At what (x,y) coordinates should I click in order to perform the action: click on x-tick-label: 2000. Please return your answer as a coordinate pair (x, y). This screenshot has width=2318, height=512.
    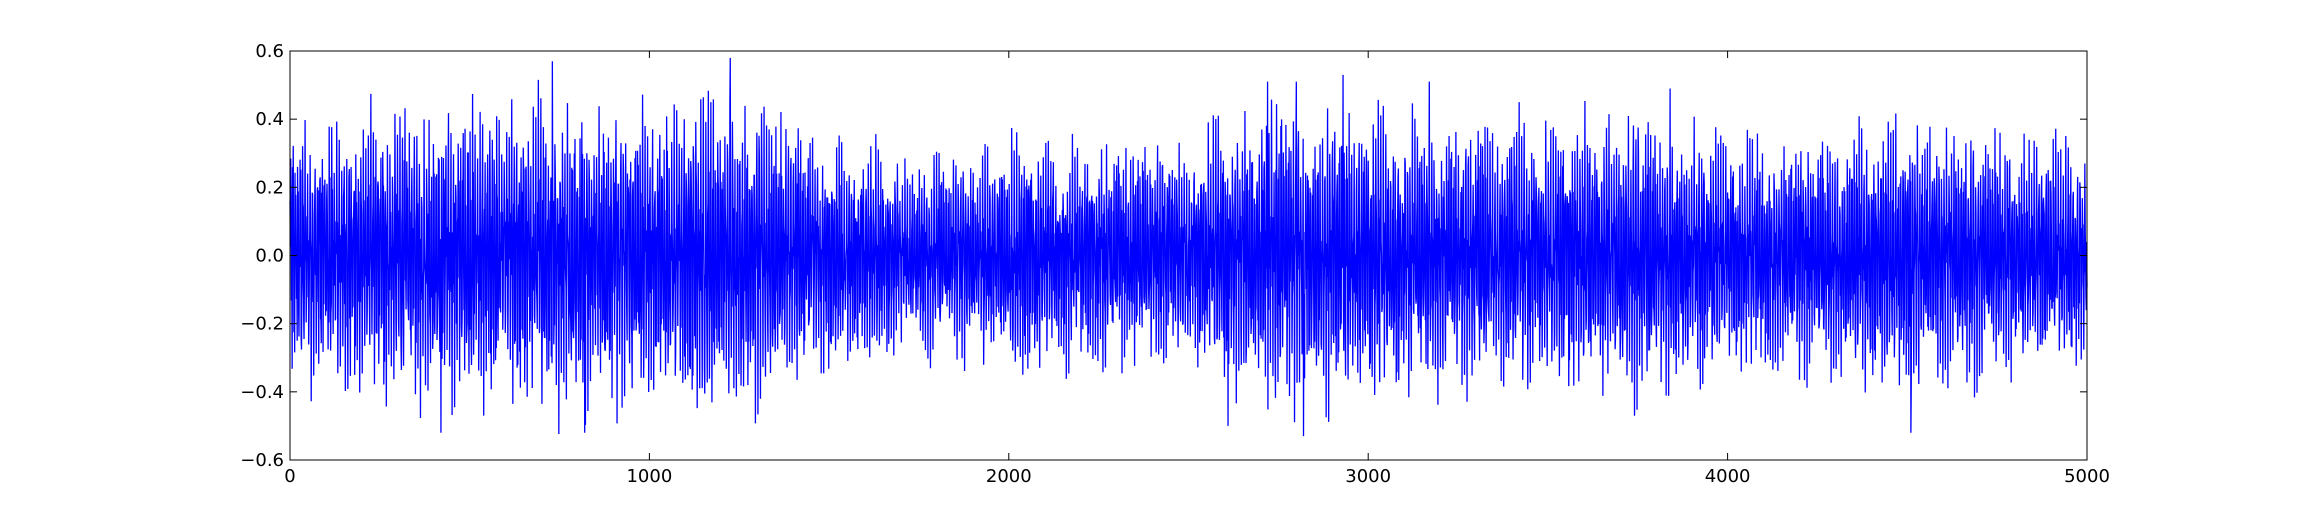
    Looking at the image, I should click on (1009, 476).